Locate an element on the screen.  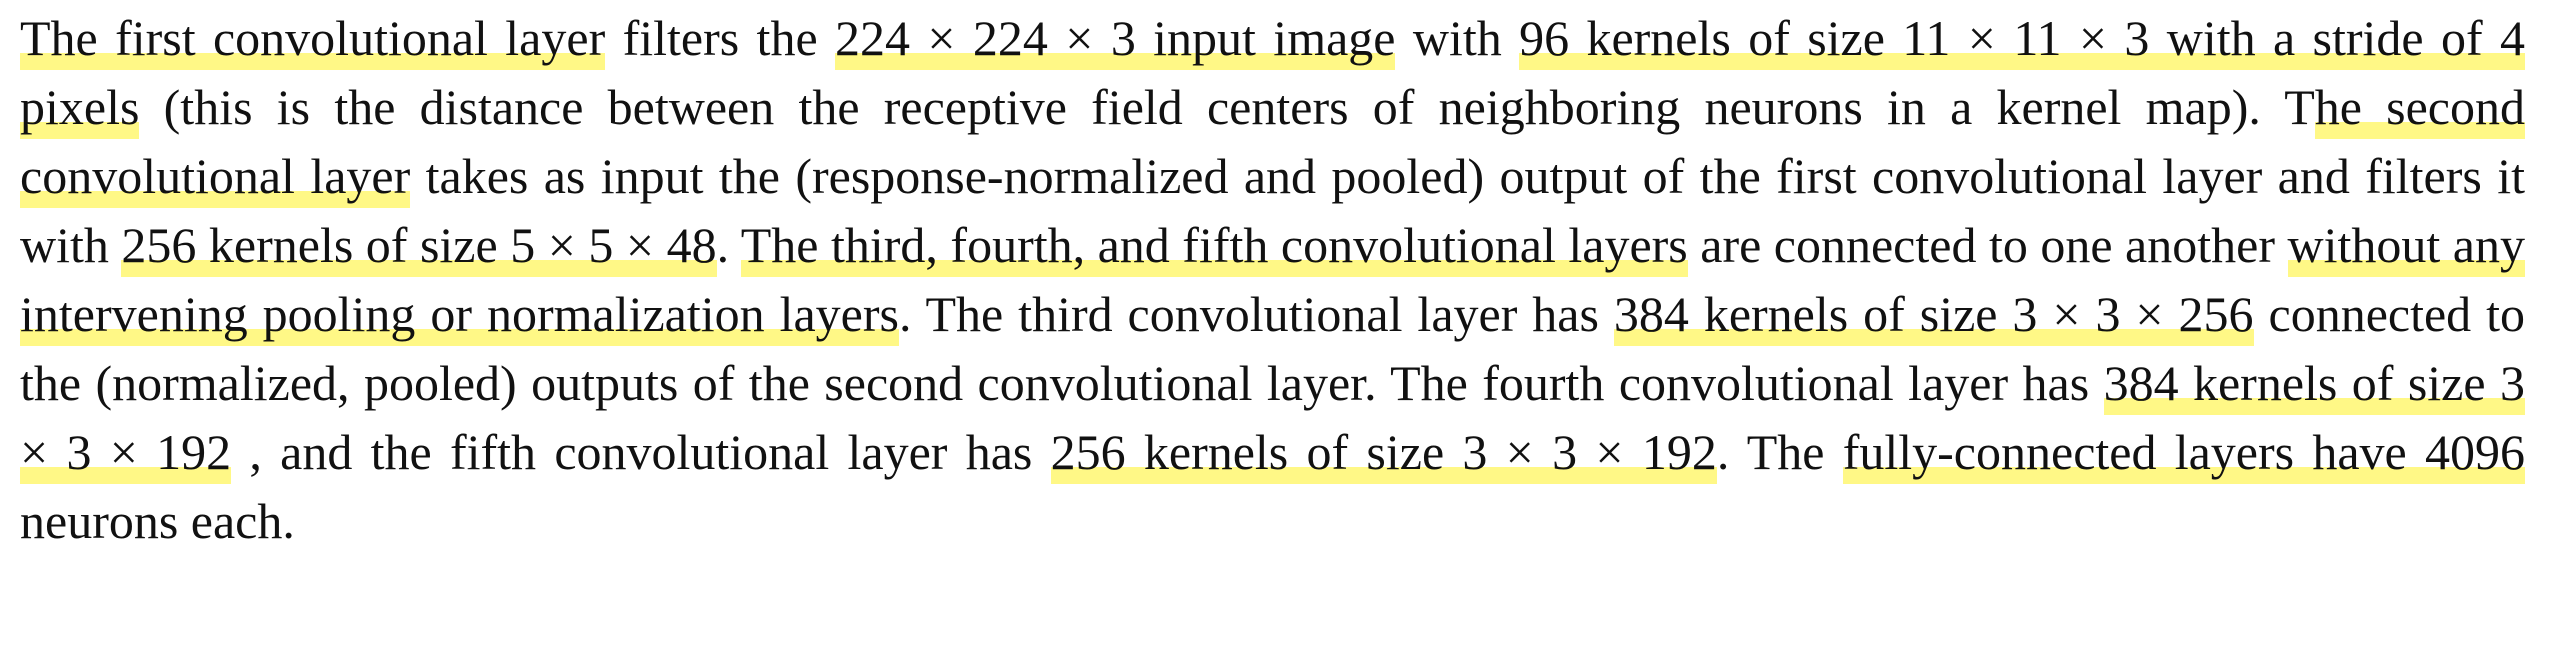
text-run: are connected to one another is located at coordinates (1987, 245).